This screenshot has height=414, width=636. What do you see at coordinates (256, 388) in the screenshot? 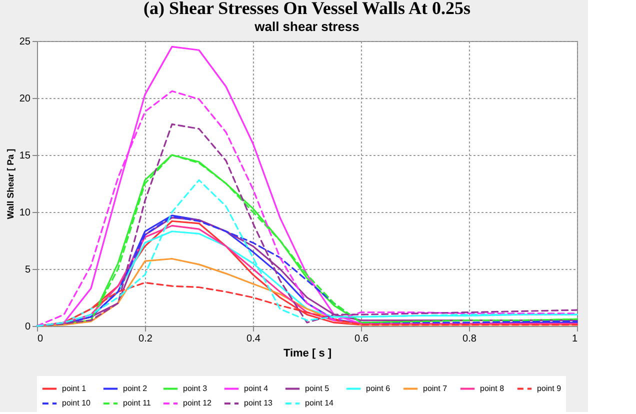
I see `legend-label: point 4` at bounding box center [256, 388].